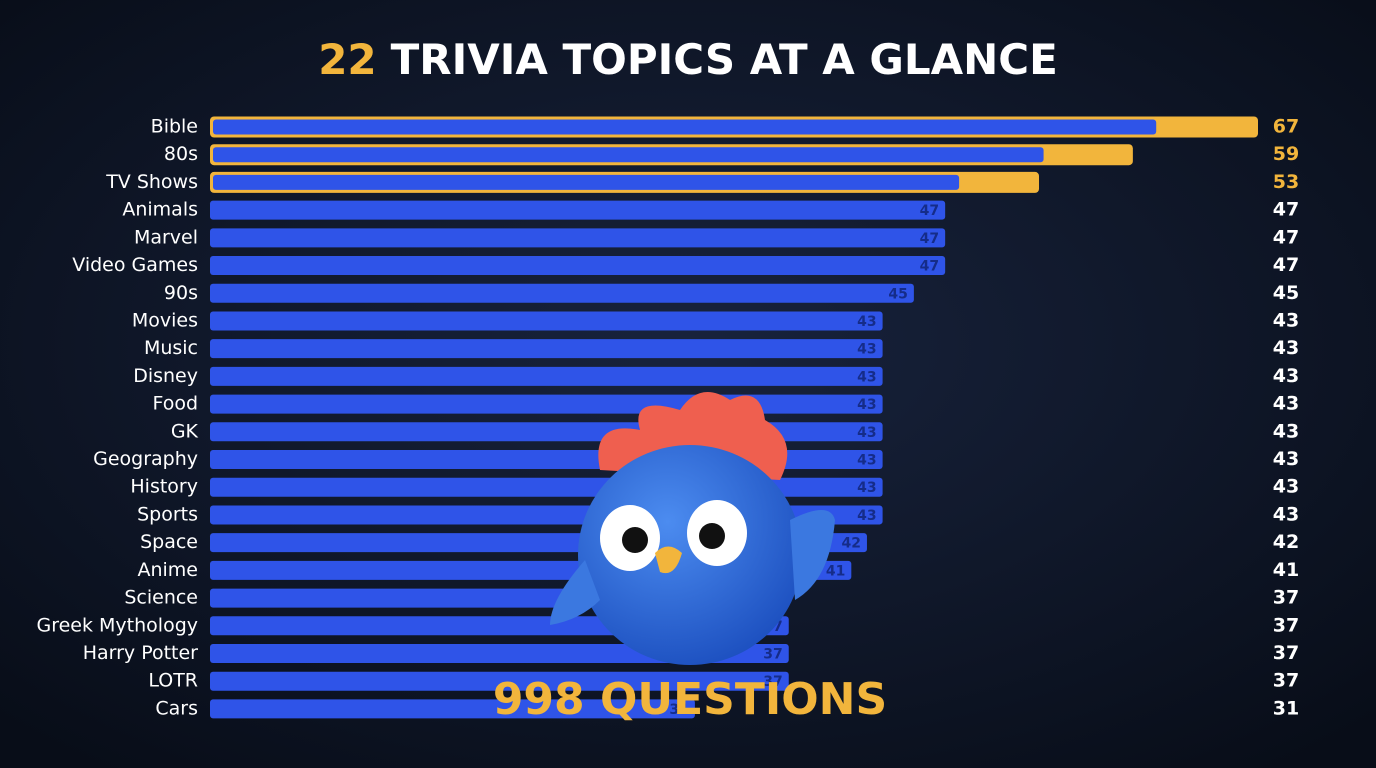 This screenshot has width=1376, height=768. What do you see at coordinates (1286, 293) in the screenshot?
I see `value-label: 45` at bounding box center [1286, 293].